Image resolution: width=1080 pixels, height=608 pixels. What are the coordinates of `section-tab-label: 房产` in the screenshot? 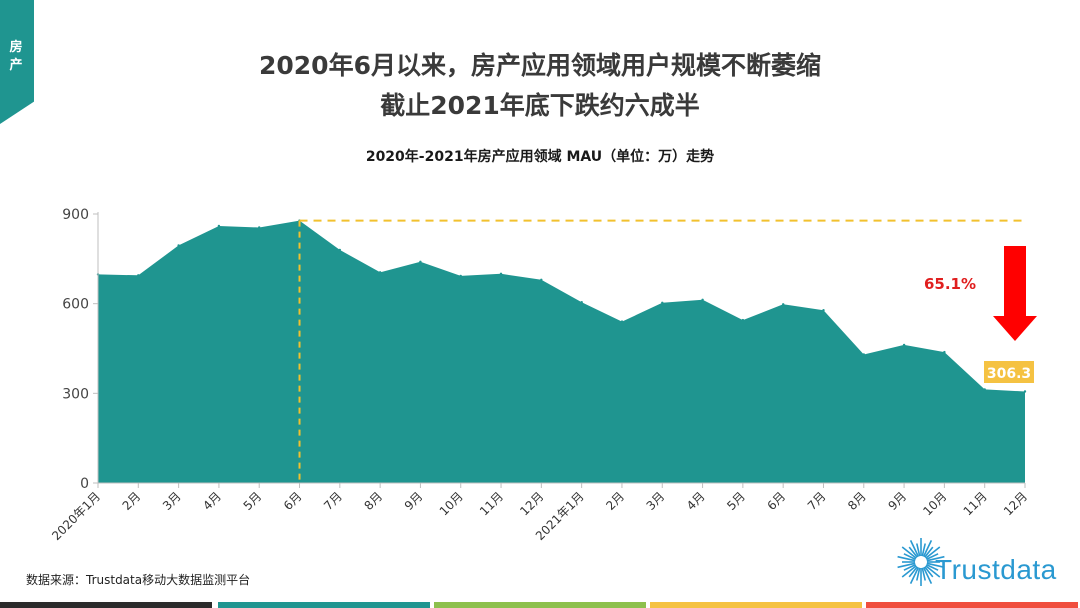 It's located at (16, 56).